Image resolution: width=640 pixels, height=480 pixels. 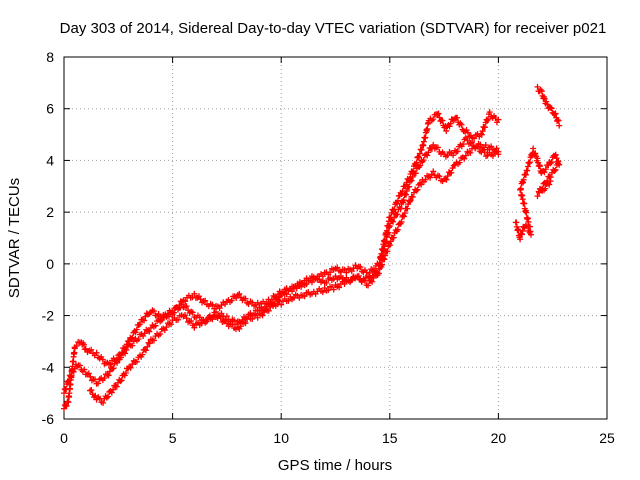 I want to click on x-tick-label: 20, so click(x=499, y=438).